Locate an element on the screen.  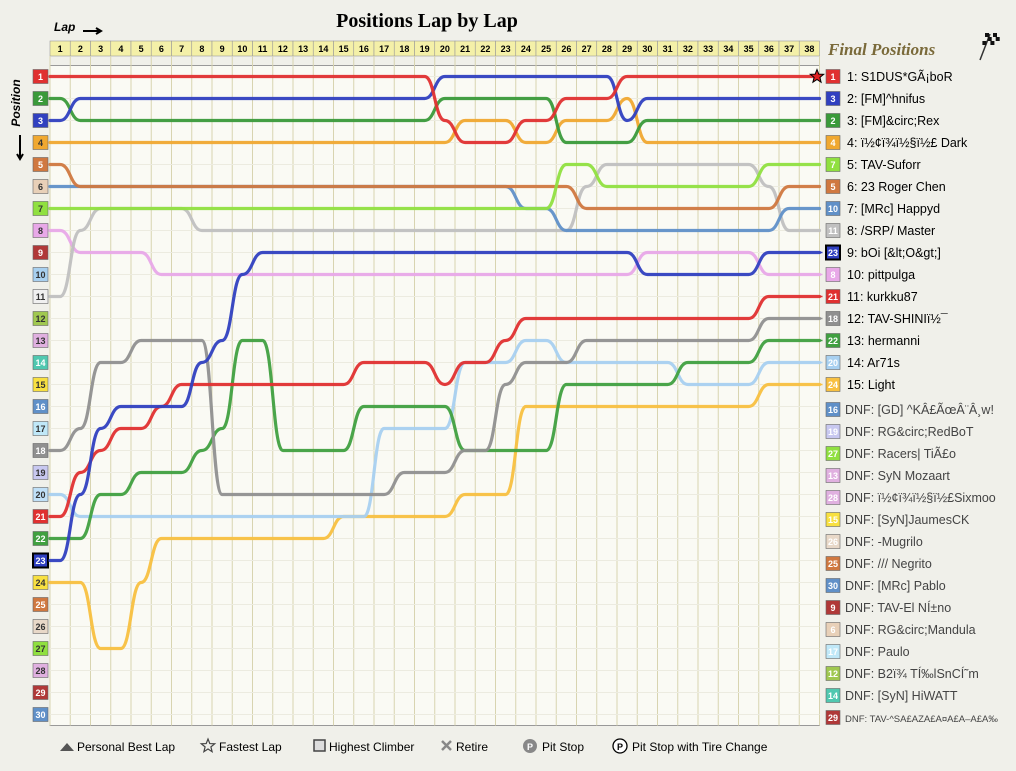
retire-icon is located at coordinates (446, 745).